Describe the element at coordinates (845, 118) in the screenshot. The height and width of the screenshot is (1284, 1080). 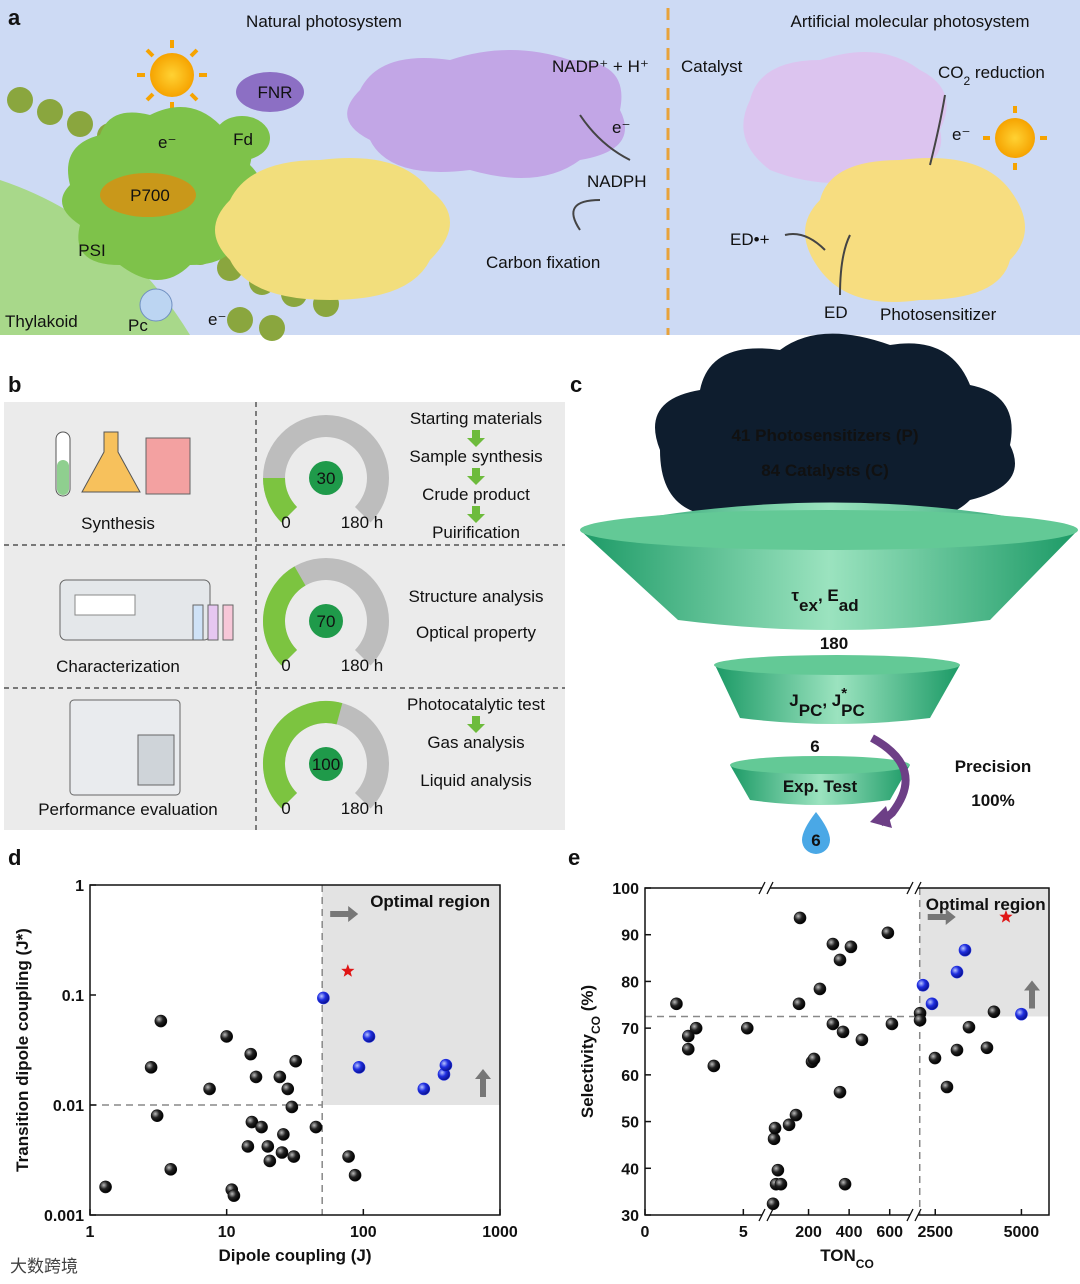
I see `catalyst-cloud` at that location.